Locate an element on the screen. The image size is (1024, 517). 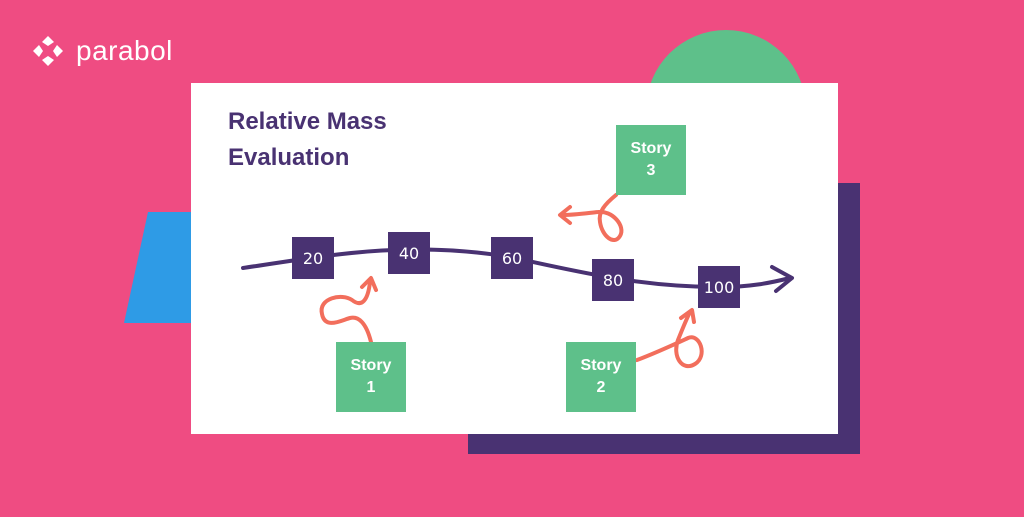
title-line-1: Relative Mass is located at coordinates (307, 121).